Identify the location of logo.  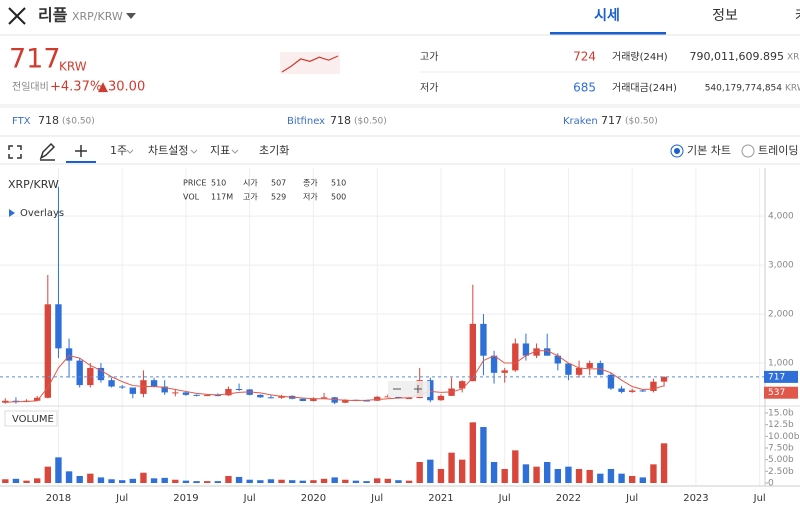
(17, 16).